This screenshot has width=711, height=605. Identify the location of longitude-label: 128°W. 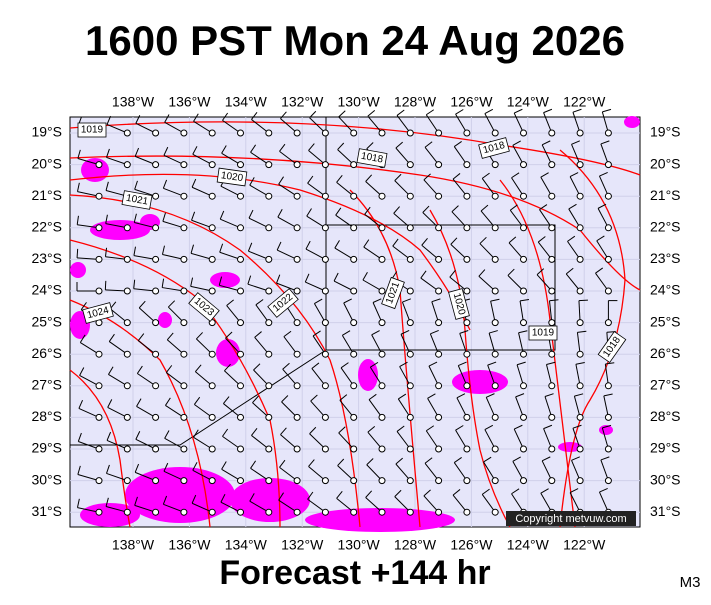
(415, 545).